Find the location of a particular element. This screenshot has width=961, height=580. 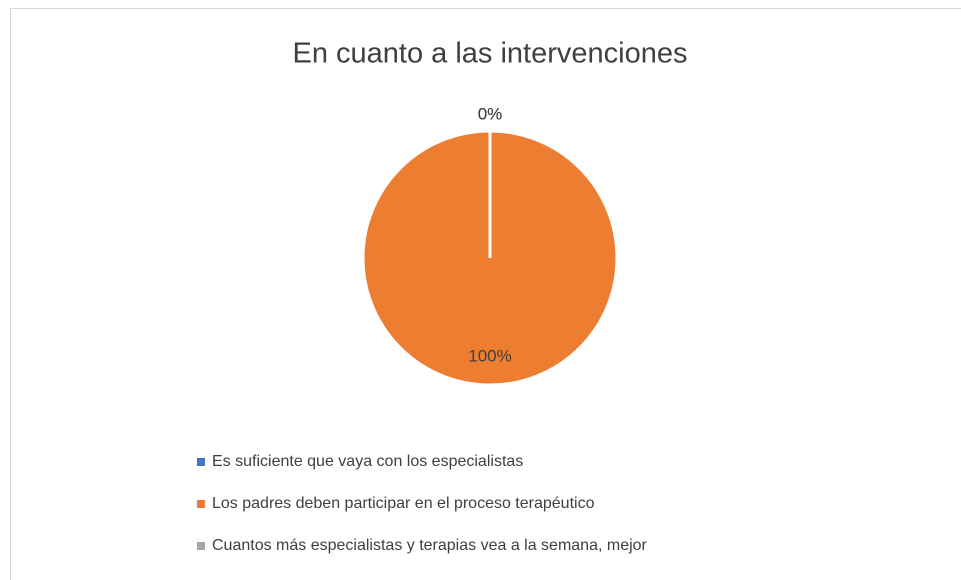

data-label: 0% is located at coordinates (490, 113).